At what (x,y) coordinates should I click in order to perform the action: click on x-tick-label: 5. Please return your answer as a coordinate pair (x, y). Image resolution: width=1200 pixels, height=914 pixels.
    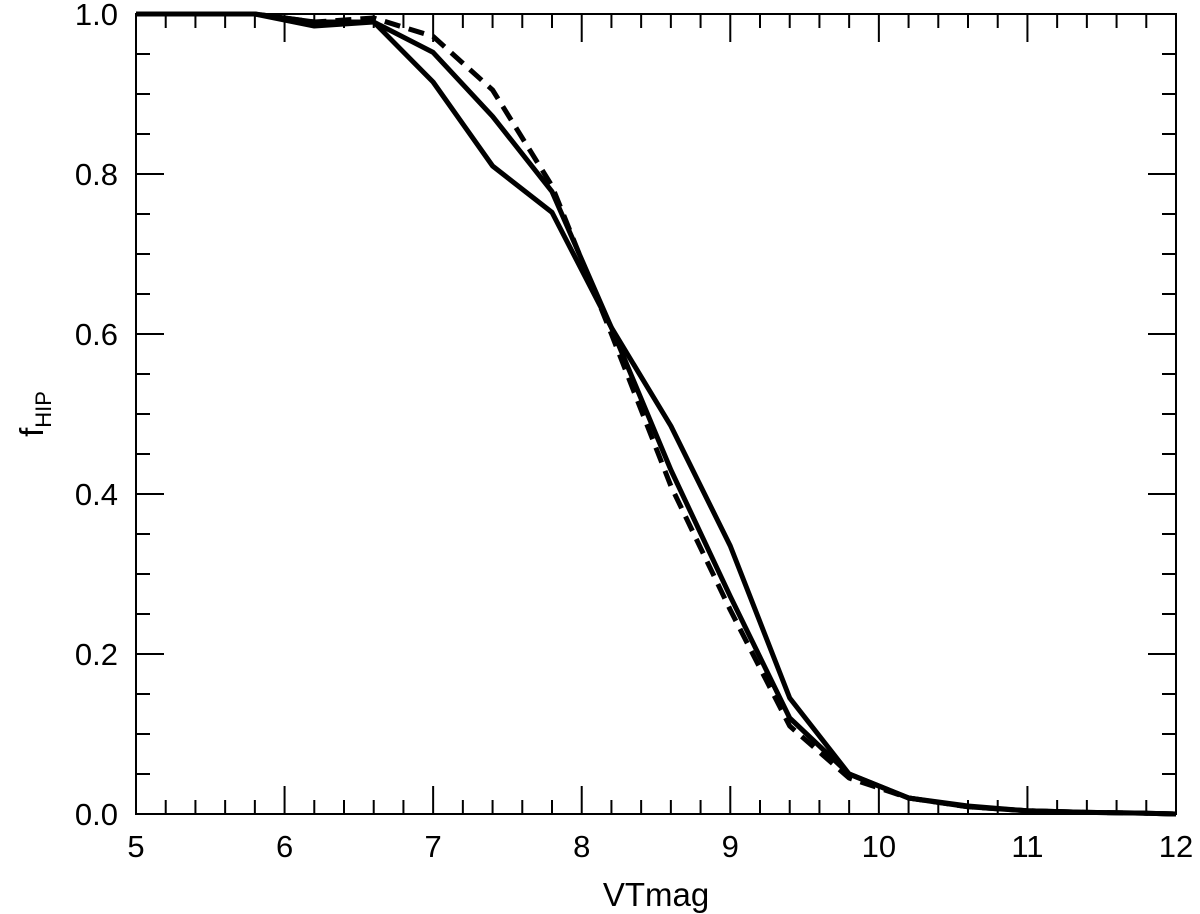
    Looking at the image, I should click on (135, 846).